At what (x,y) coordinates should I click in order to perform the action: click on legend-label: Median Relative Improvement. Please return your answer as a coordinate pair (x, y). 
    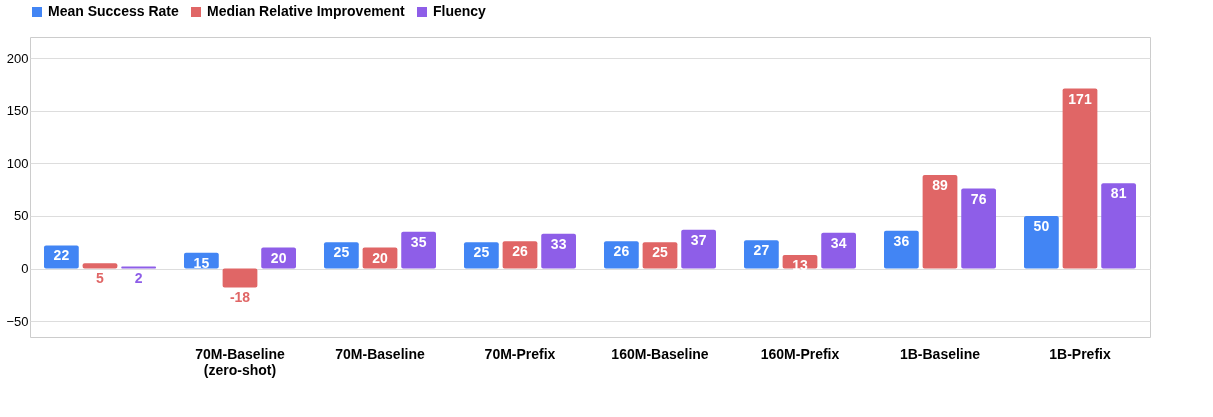
    Looking at the image, I should click on (306, 11).